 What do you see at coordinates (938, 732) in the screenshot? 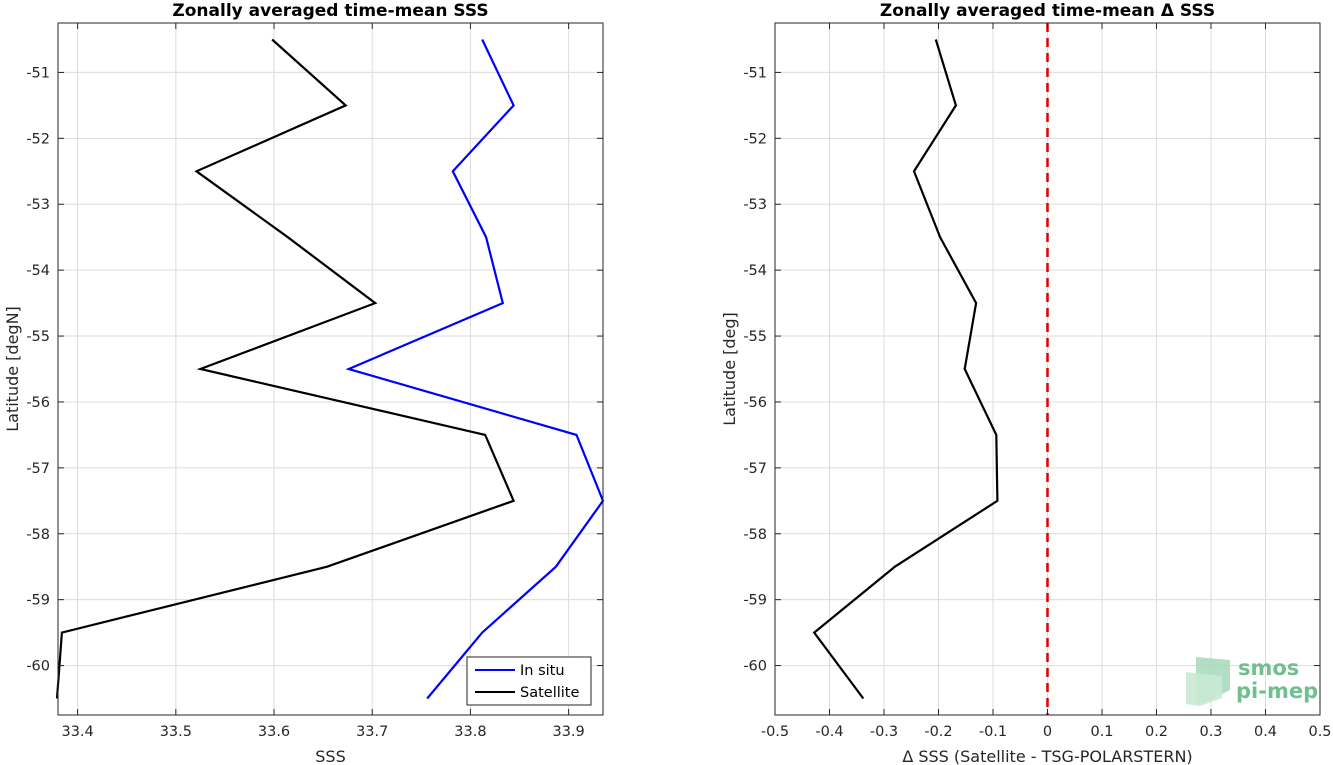
I see `x-tick-label: -0.2` at bounding box center [938, 732].